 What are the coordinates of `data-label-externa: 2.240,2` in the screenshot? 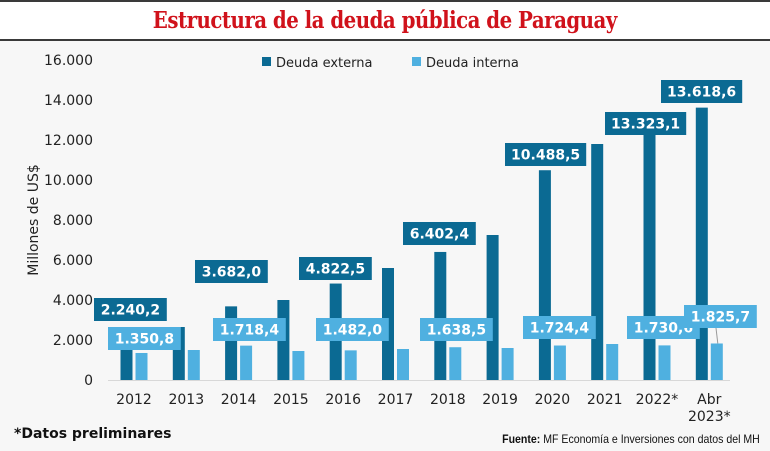 It's located at (130, 311).